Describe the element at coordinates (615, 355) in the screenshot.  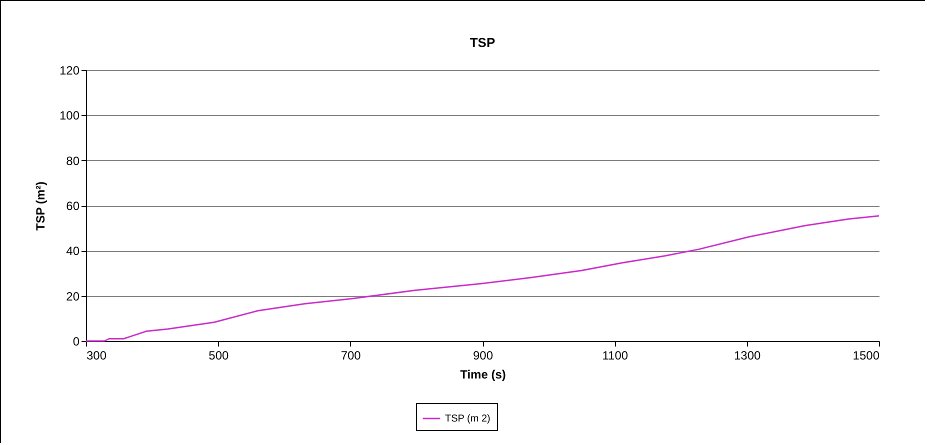
I see `x-tick-label: 1100` at that location.